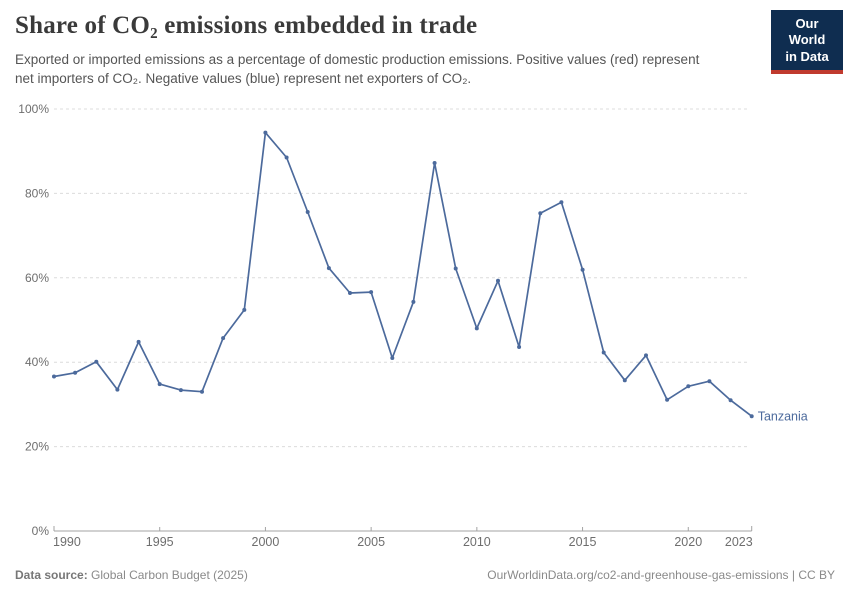 This screenshot has height=600, width=850. What do you see at coordinates (138, 341) in the screenshot?
I see `data-point-1994` at bounding box center [138, 341].